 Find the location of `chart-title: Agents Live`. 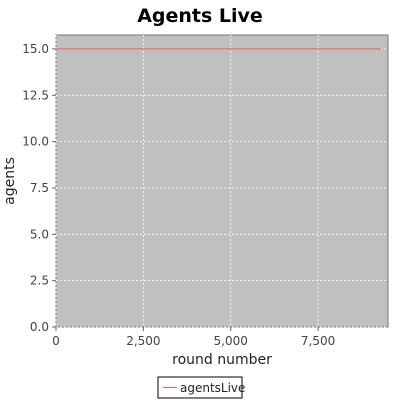

chart-title: Agents Live is located at coordinates (200, 16).